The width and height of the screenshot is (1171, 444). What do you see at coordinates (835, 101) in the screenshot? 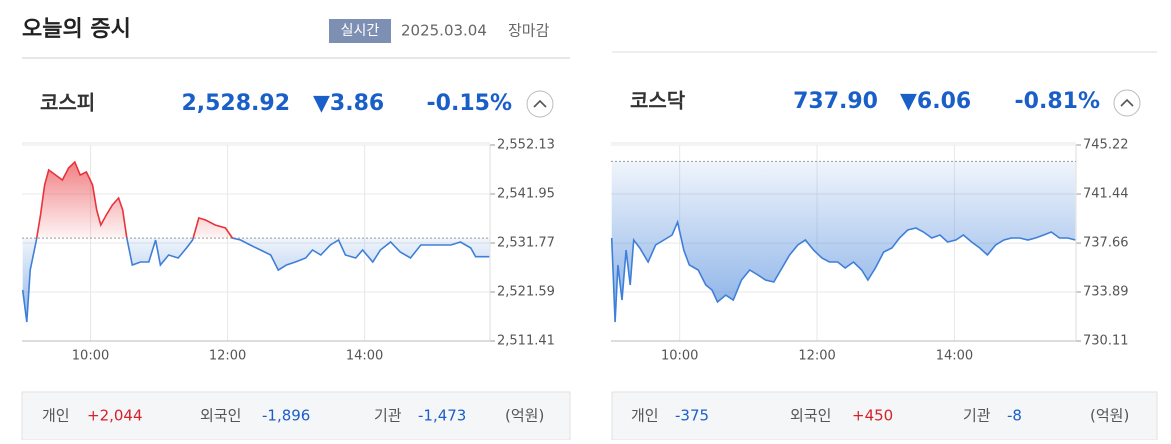
I see `index-price: 737.90` at bounding box center [835, 101].